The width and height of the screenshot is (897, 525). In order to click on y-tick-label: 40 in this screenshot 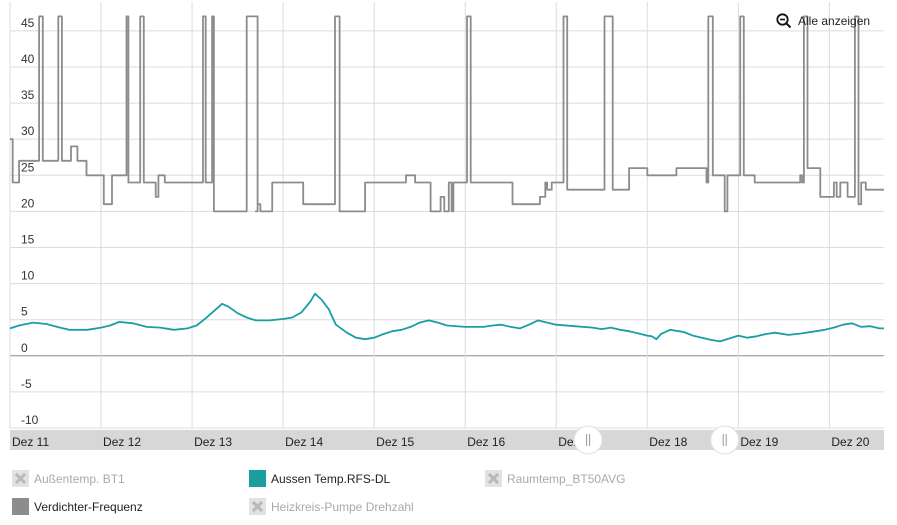, I will do `click(28, 59)`.